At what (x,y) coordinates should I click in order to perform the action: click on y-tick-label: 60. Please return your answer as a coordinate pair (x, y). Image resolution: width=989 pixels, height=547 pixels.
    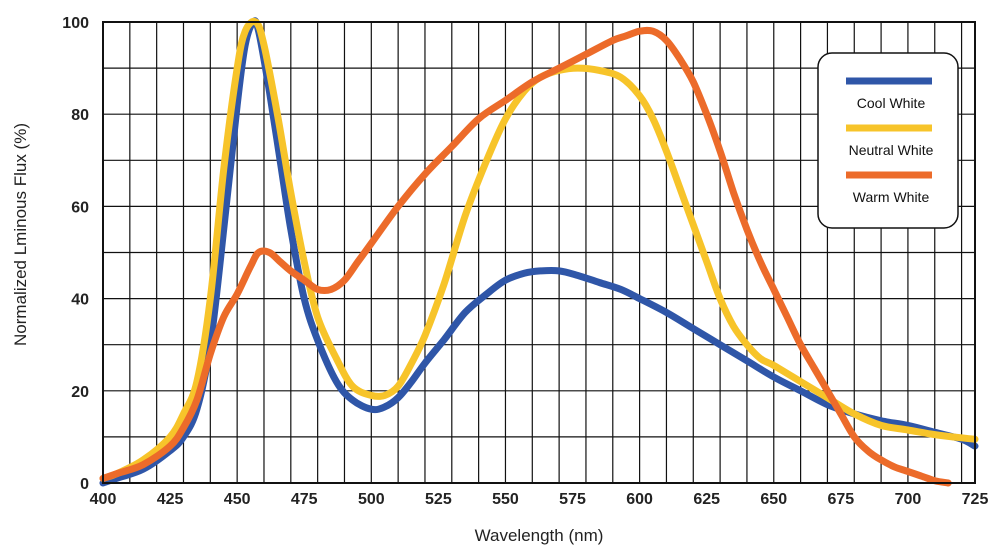
    Looking at the image, I should click on (80, 207).